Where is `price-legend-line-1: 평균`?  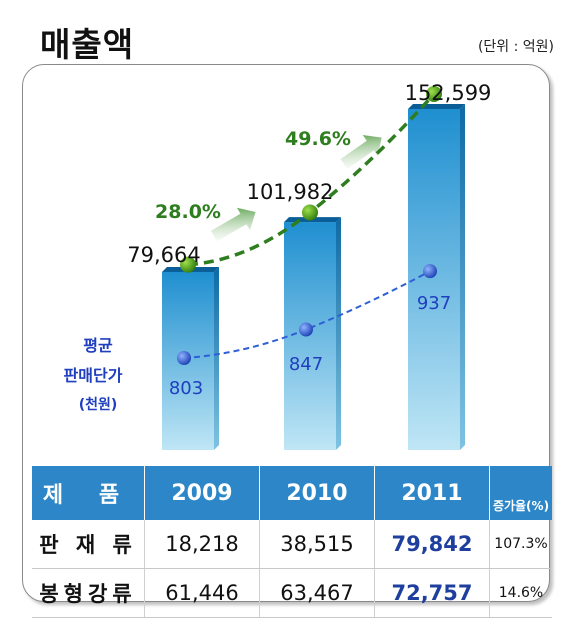 price-legend-line-1: 평균 is located at coordinates (98, 345).